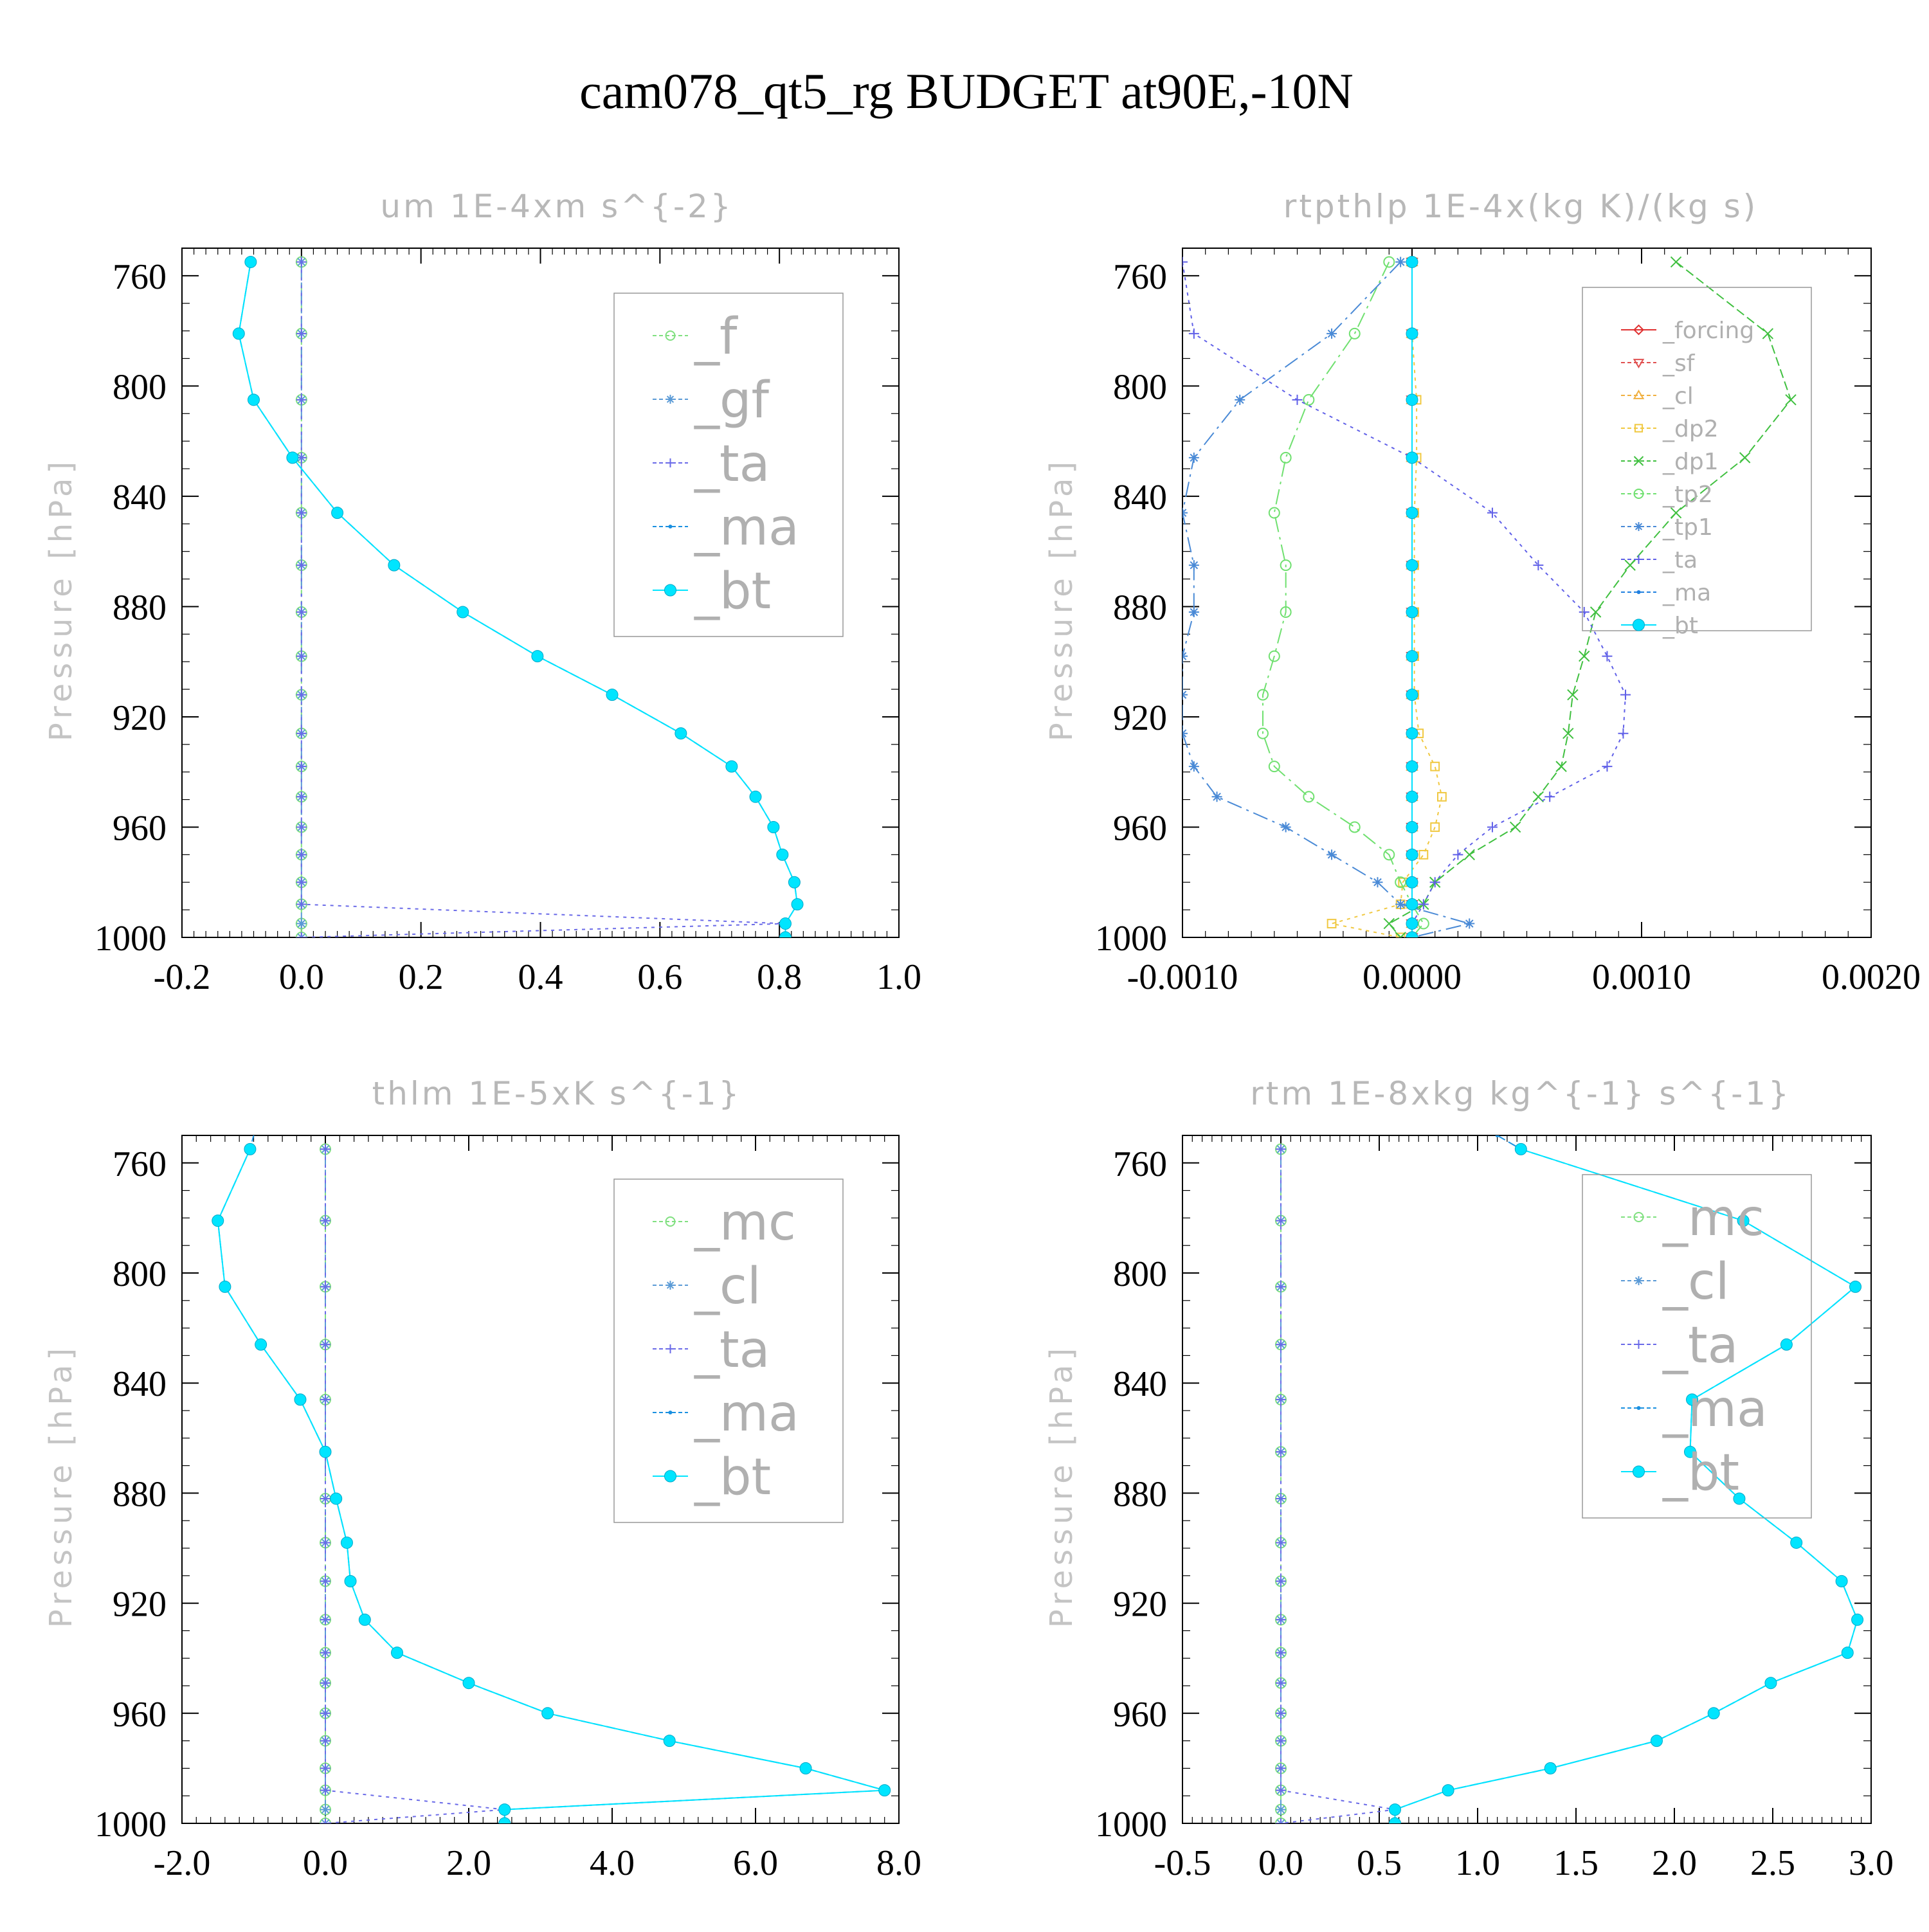  Describe the element at coordinates (1697, 1346) in the screenshot. I see `legend-box` at that location.